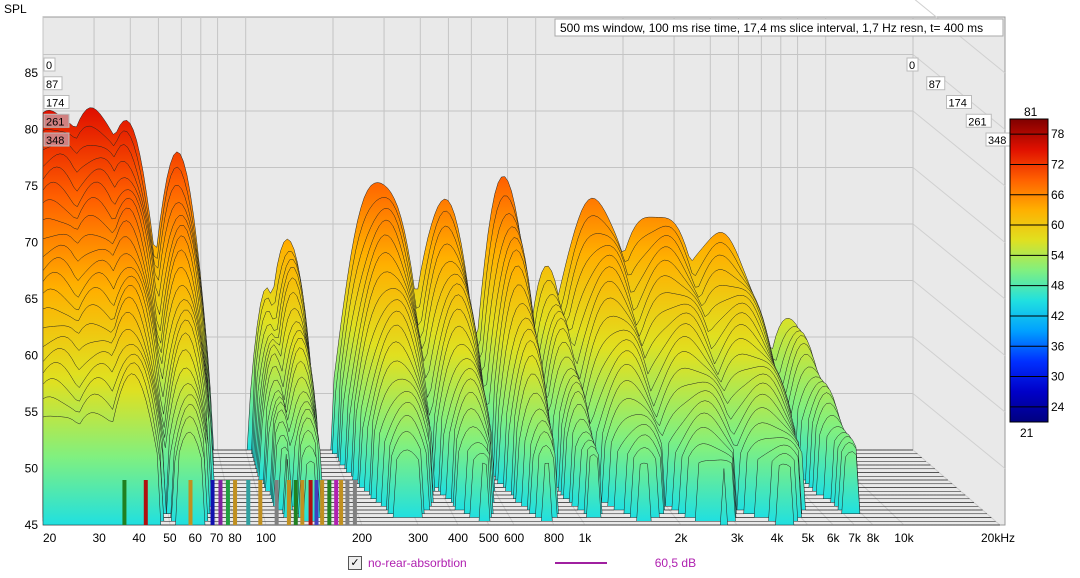 The width and height of the screenshot is (1080, 578). I want to click on time-label-right: 87, so click(935, 85).